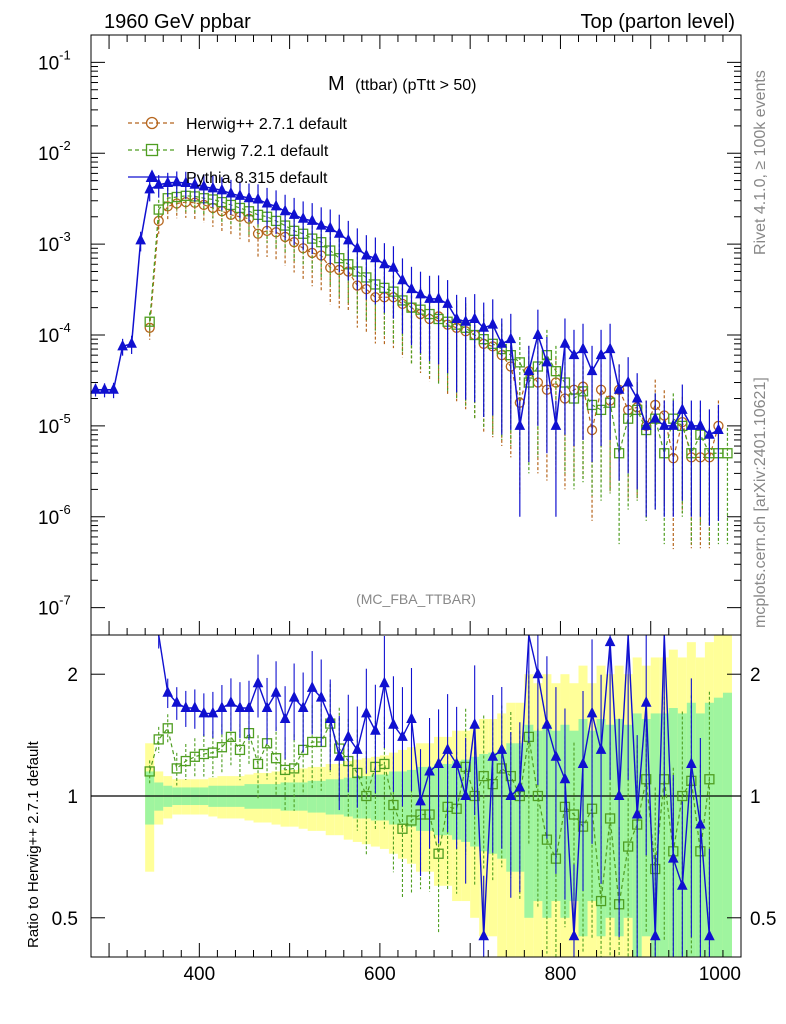 Image resolution: width=786 pixels, height=1024 pixels. Describe the element at coordinates (755, 797) in the screenshot. I see `ratio-ytick-label-right: 1` at that location.